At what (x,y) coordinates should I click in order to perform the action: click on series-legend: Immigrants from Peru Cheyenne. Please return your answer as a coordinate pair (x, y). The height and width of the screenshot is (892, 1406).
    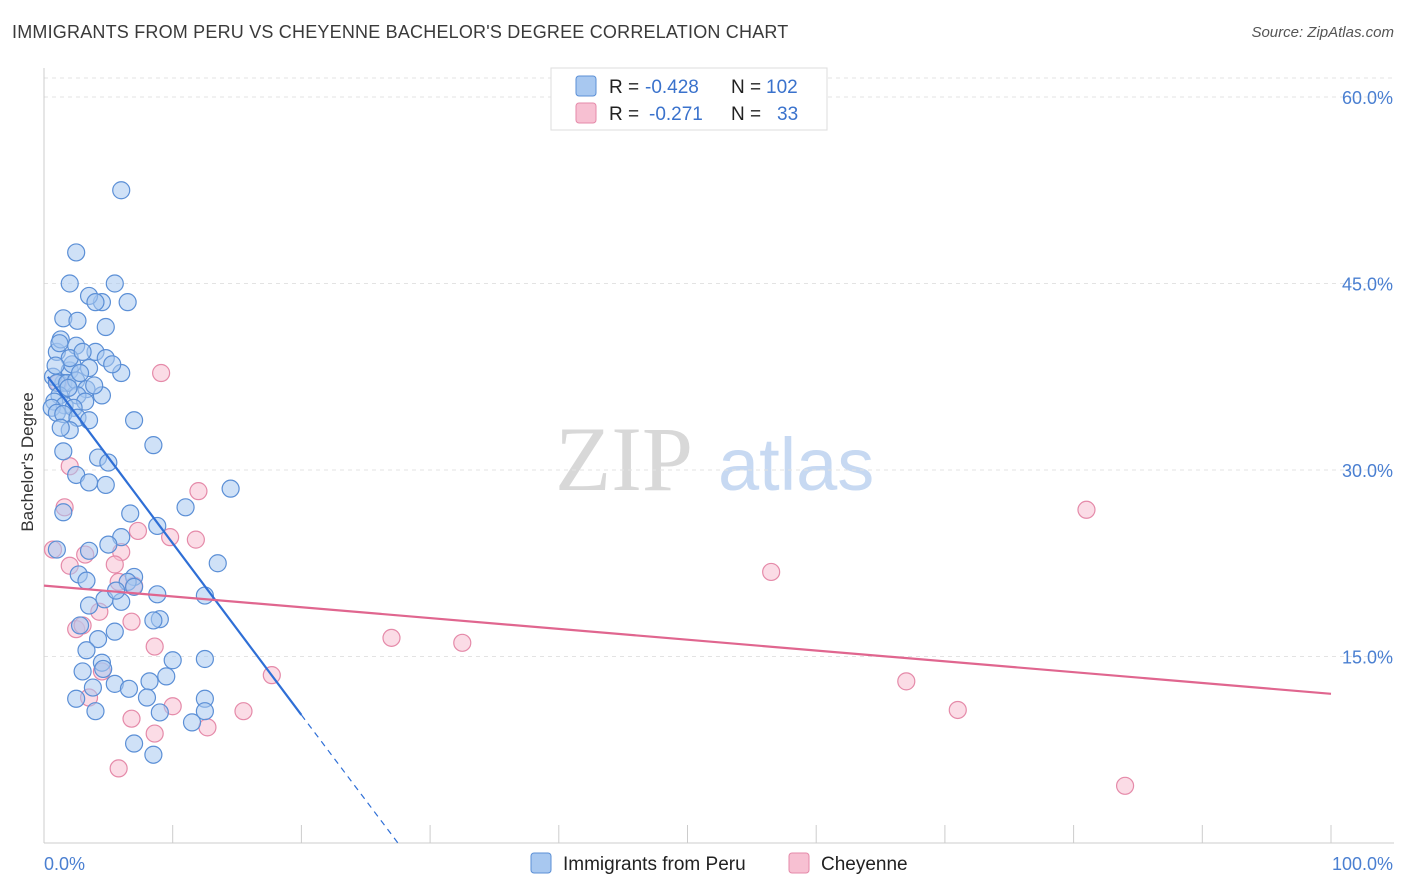
    Looking at the image, I should click on (719, 863).